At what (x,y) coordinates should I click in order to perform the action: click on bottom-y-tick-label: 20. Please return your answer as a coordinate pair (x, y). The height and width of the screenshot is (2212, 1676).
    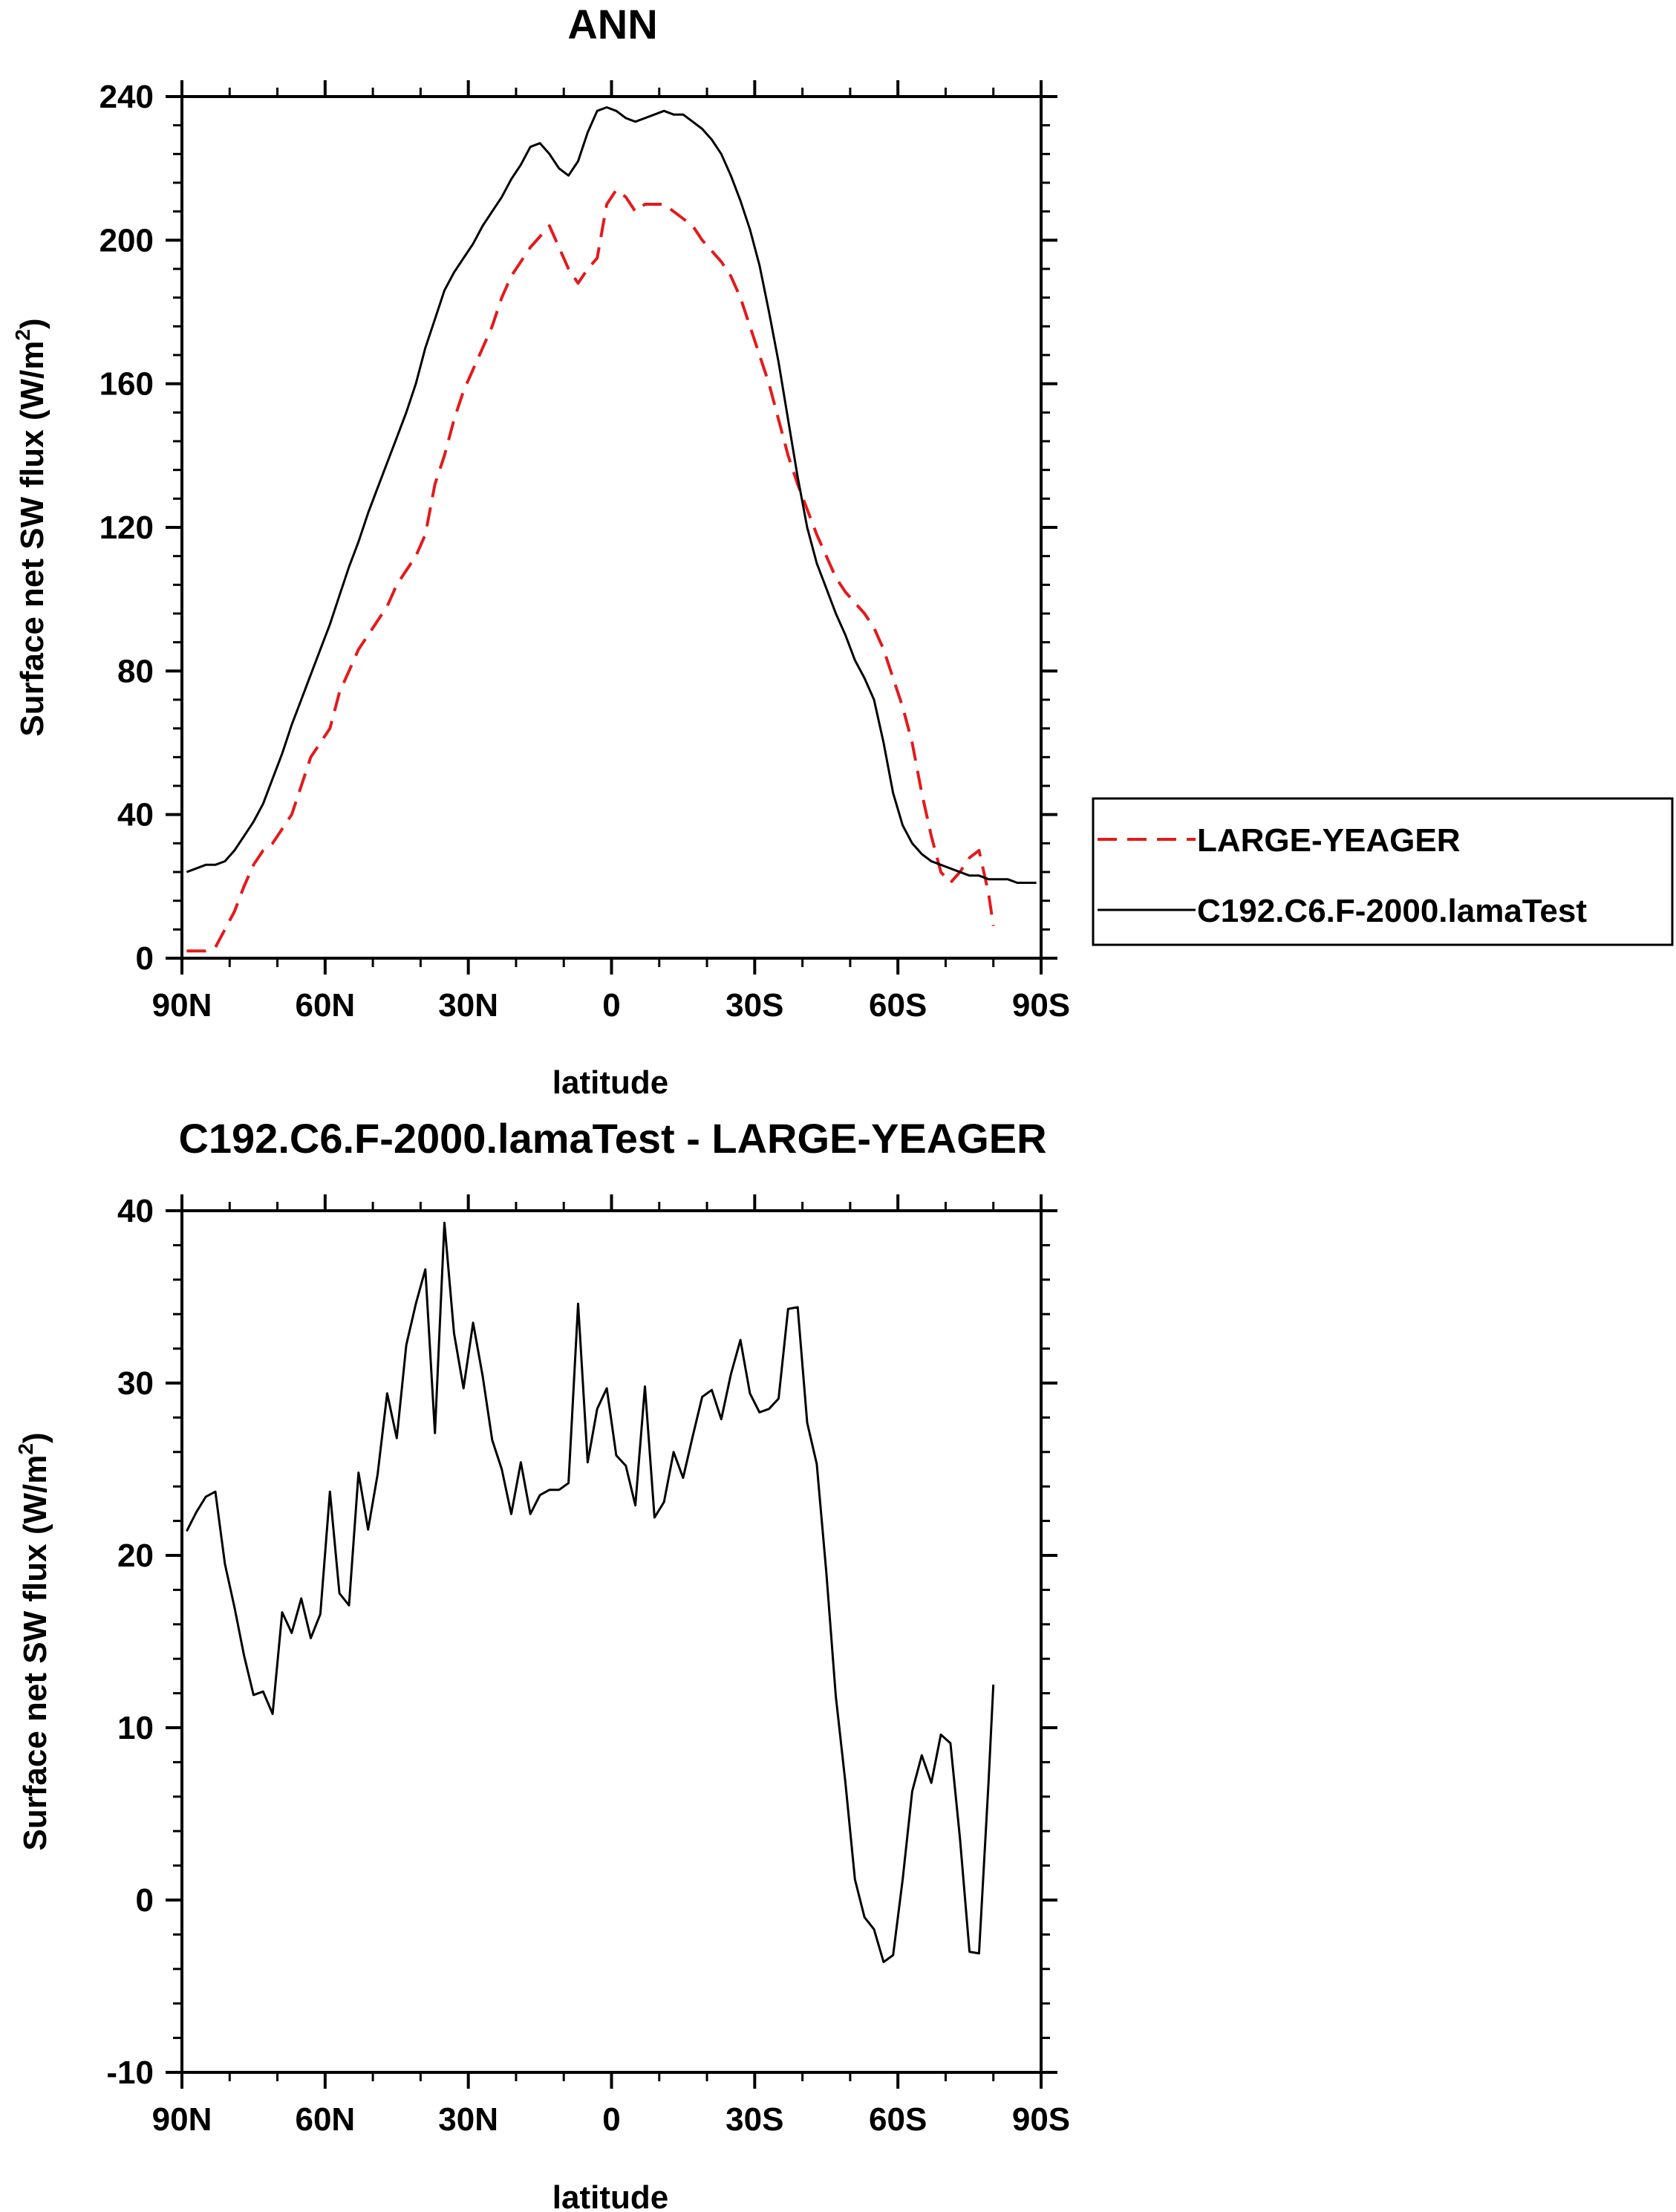
    Looking at the image, I should click on (135, 1556).